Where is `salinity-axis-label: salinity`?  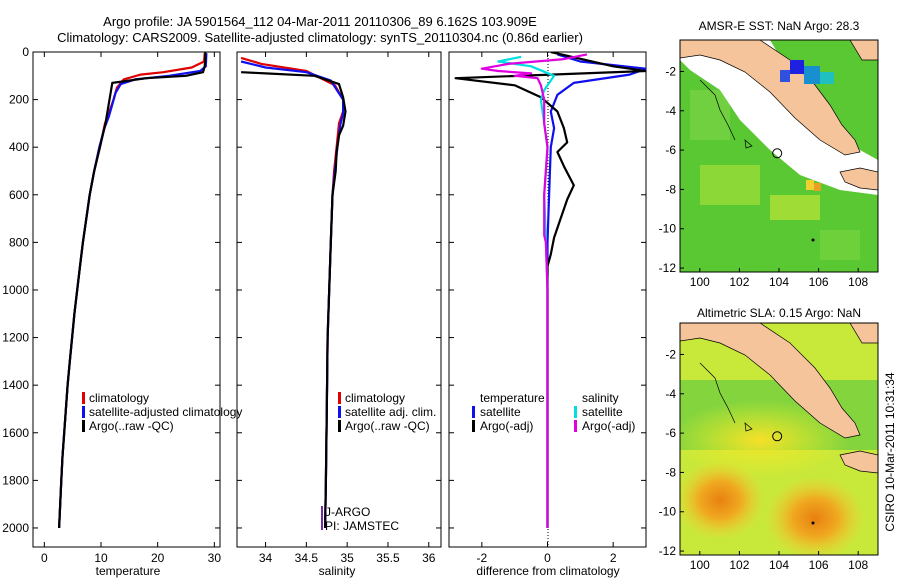
salinity-axis-label: salinity is located at coordinates (337, 571).